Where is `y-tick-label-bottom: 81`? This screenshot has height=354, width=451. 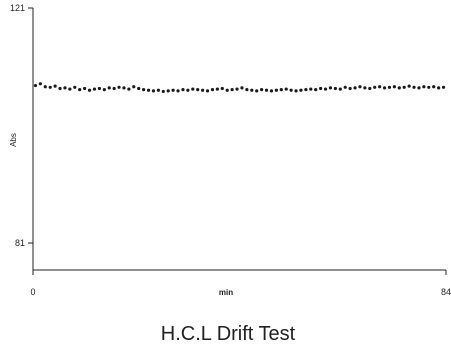 y-tick-label-bottom: 81 is located at coordinates (20, 243).